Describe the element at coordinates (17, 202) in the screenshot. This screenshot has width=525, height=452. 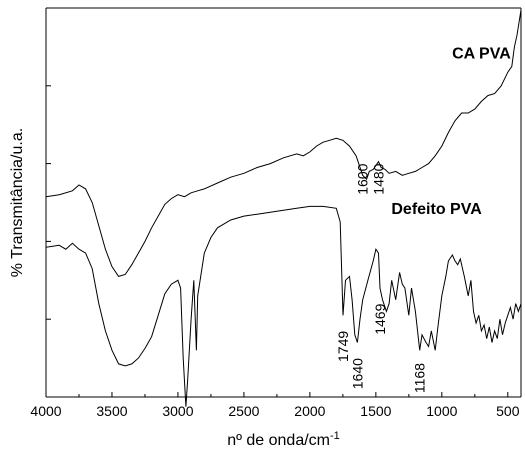
I see `y-axis-title: % Transmitância/u.a.` at that location.